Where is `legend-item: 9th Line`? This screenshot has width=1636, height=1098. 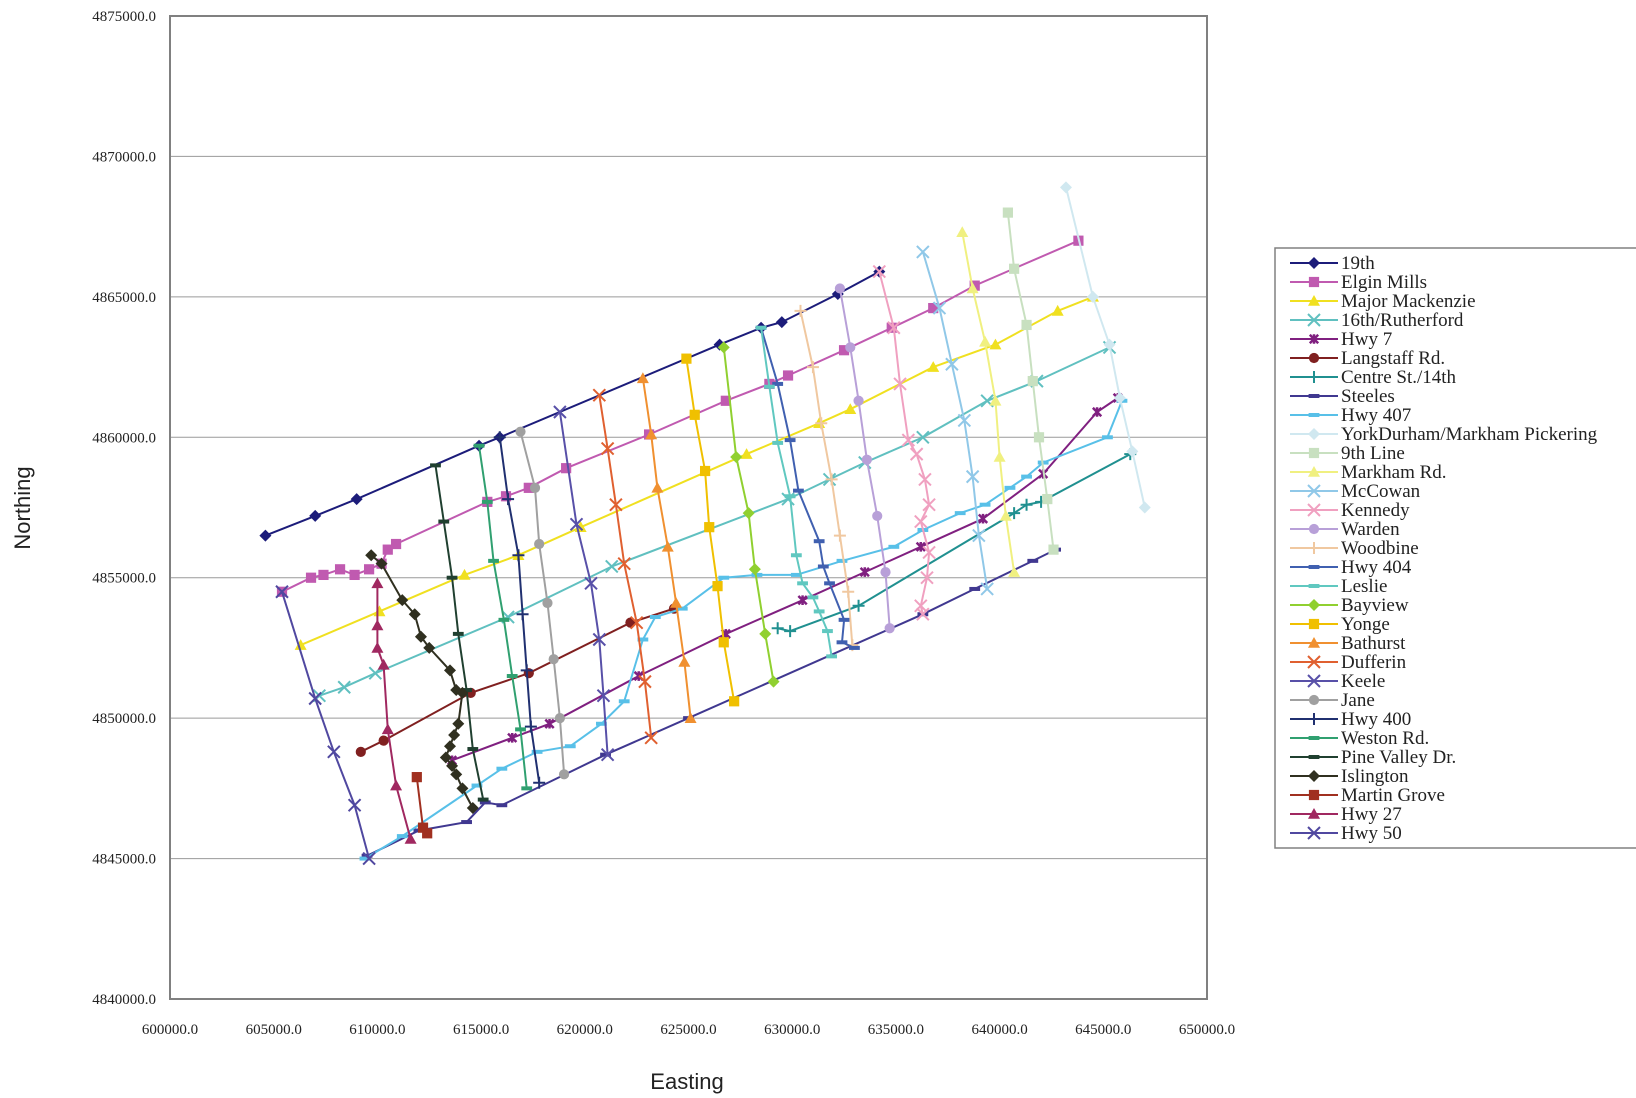 legend-item: 9th Line is located at coordinates (1347, 453).